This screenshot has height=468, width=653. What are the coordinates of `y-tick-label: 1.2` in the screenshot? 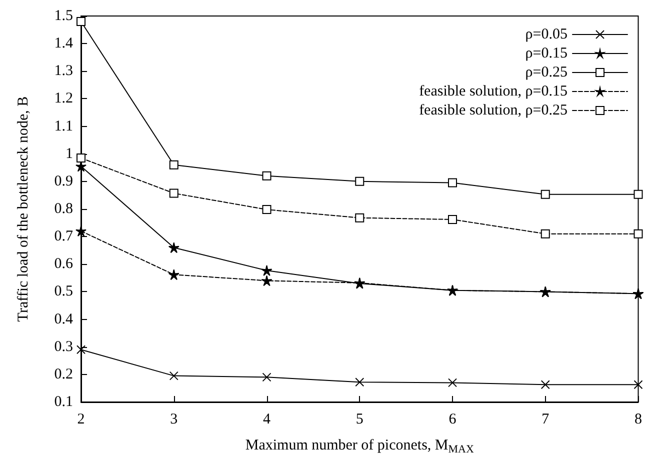 It's located at (63, 98).